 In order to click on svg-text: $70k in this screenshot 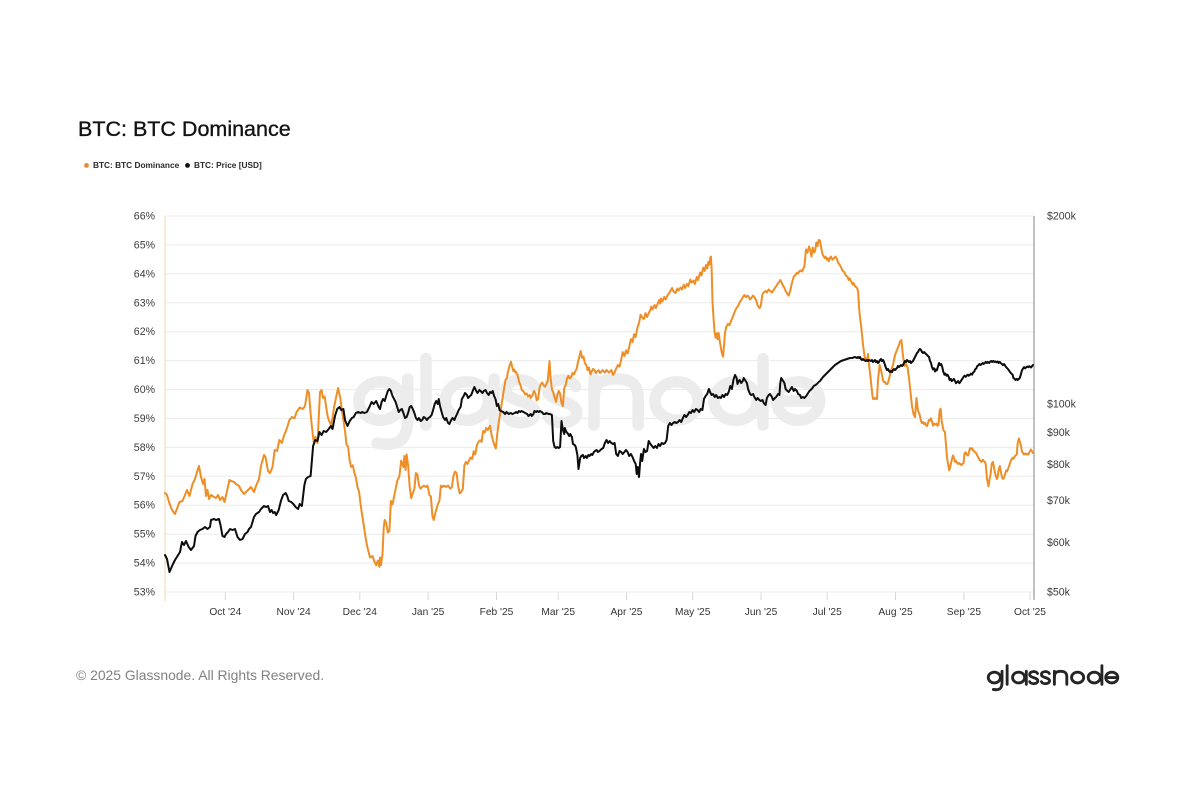, I will do `click(1059, 501)`.